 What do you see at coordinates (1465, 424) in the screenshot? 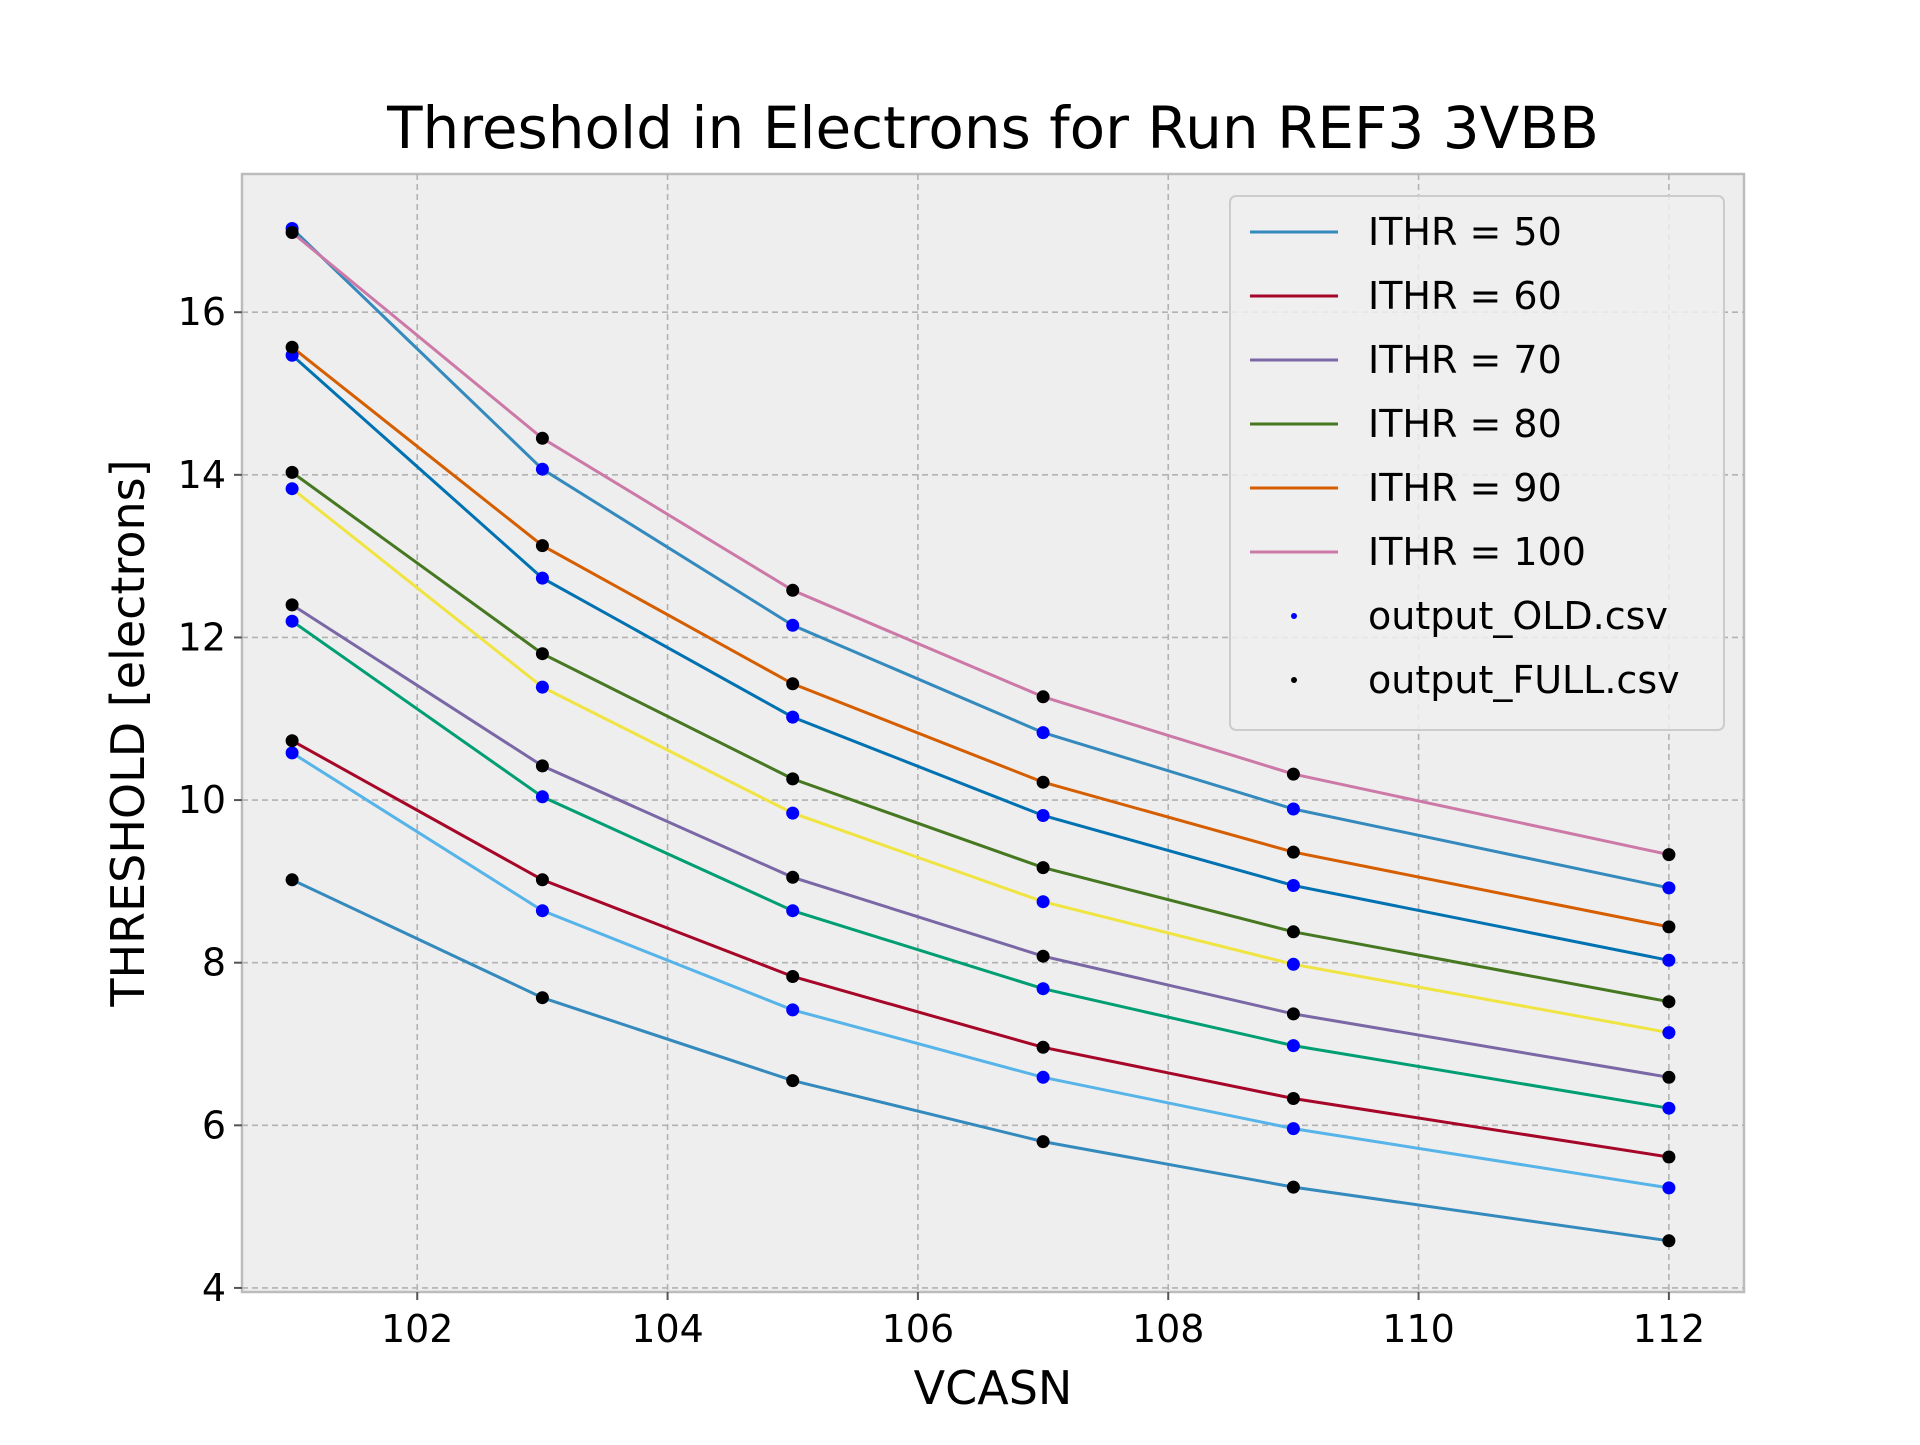
I see `legend-label: ITHR = 80` at bounding box center [1465, 424].